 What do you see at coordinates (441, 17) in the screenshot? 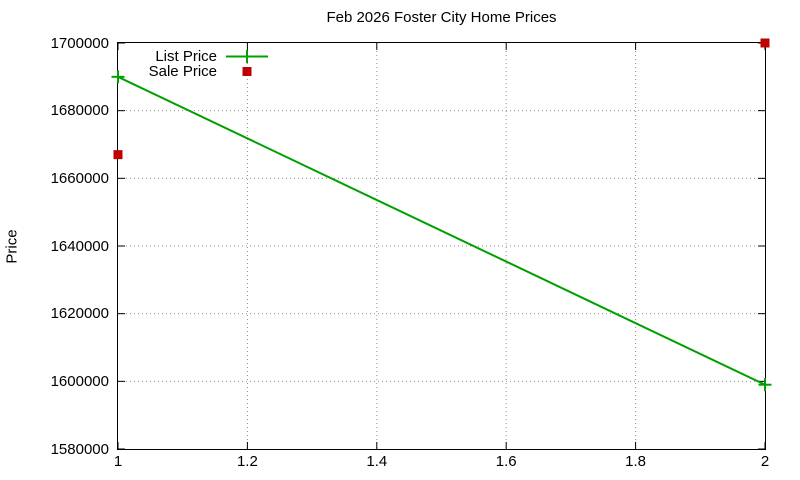
I see `chart-title: Feb 2026 Foster City Home Prices` at bounding box center [441, 17].